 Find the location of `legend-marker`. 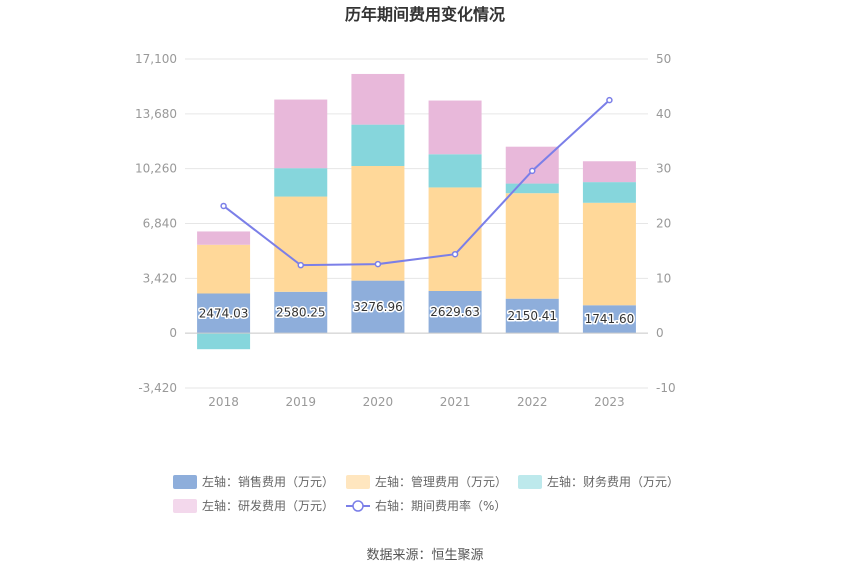

legend-marker is located at coordinates (358, 506).